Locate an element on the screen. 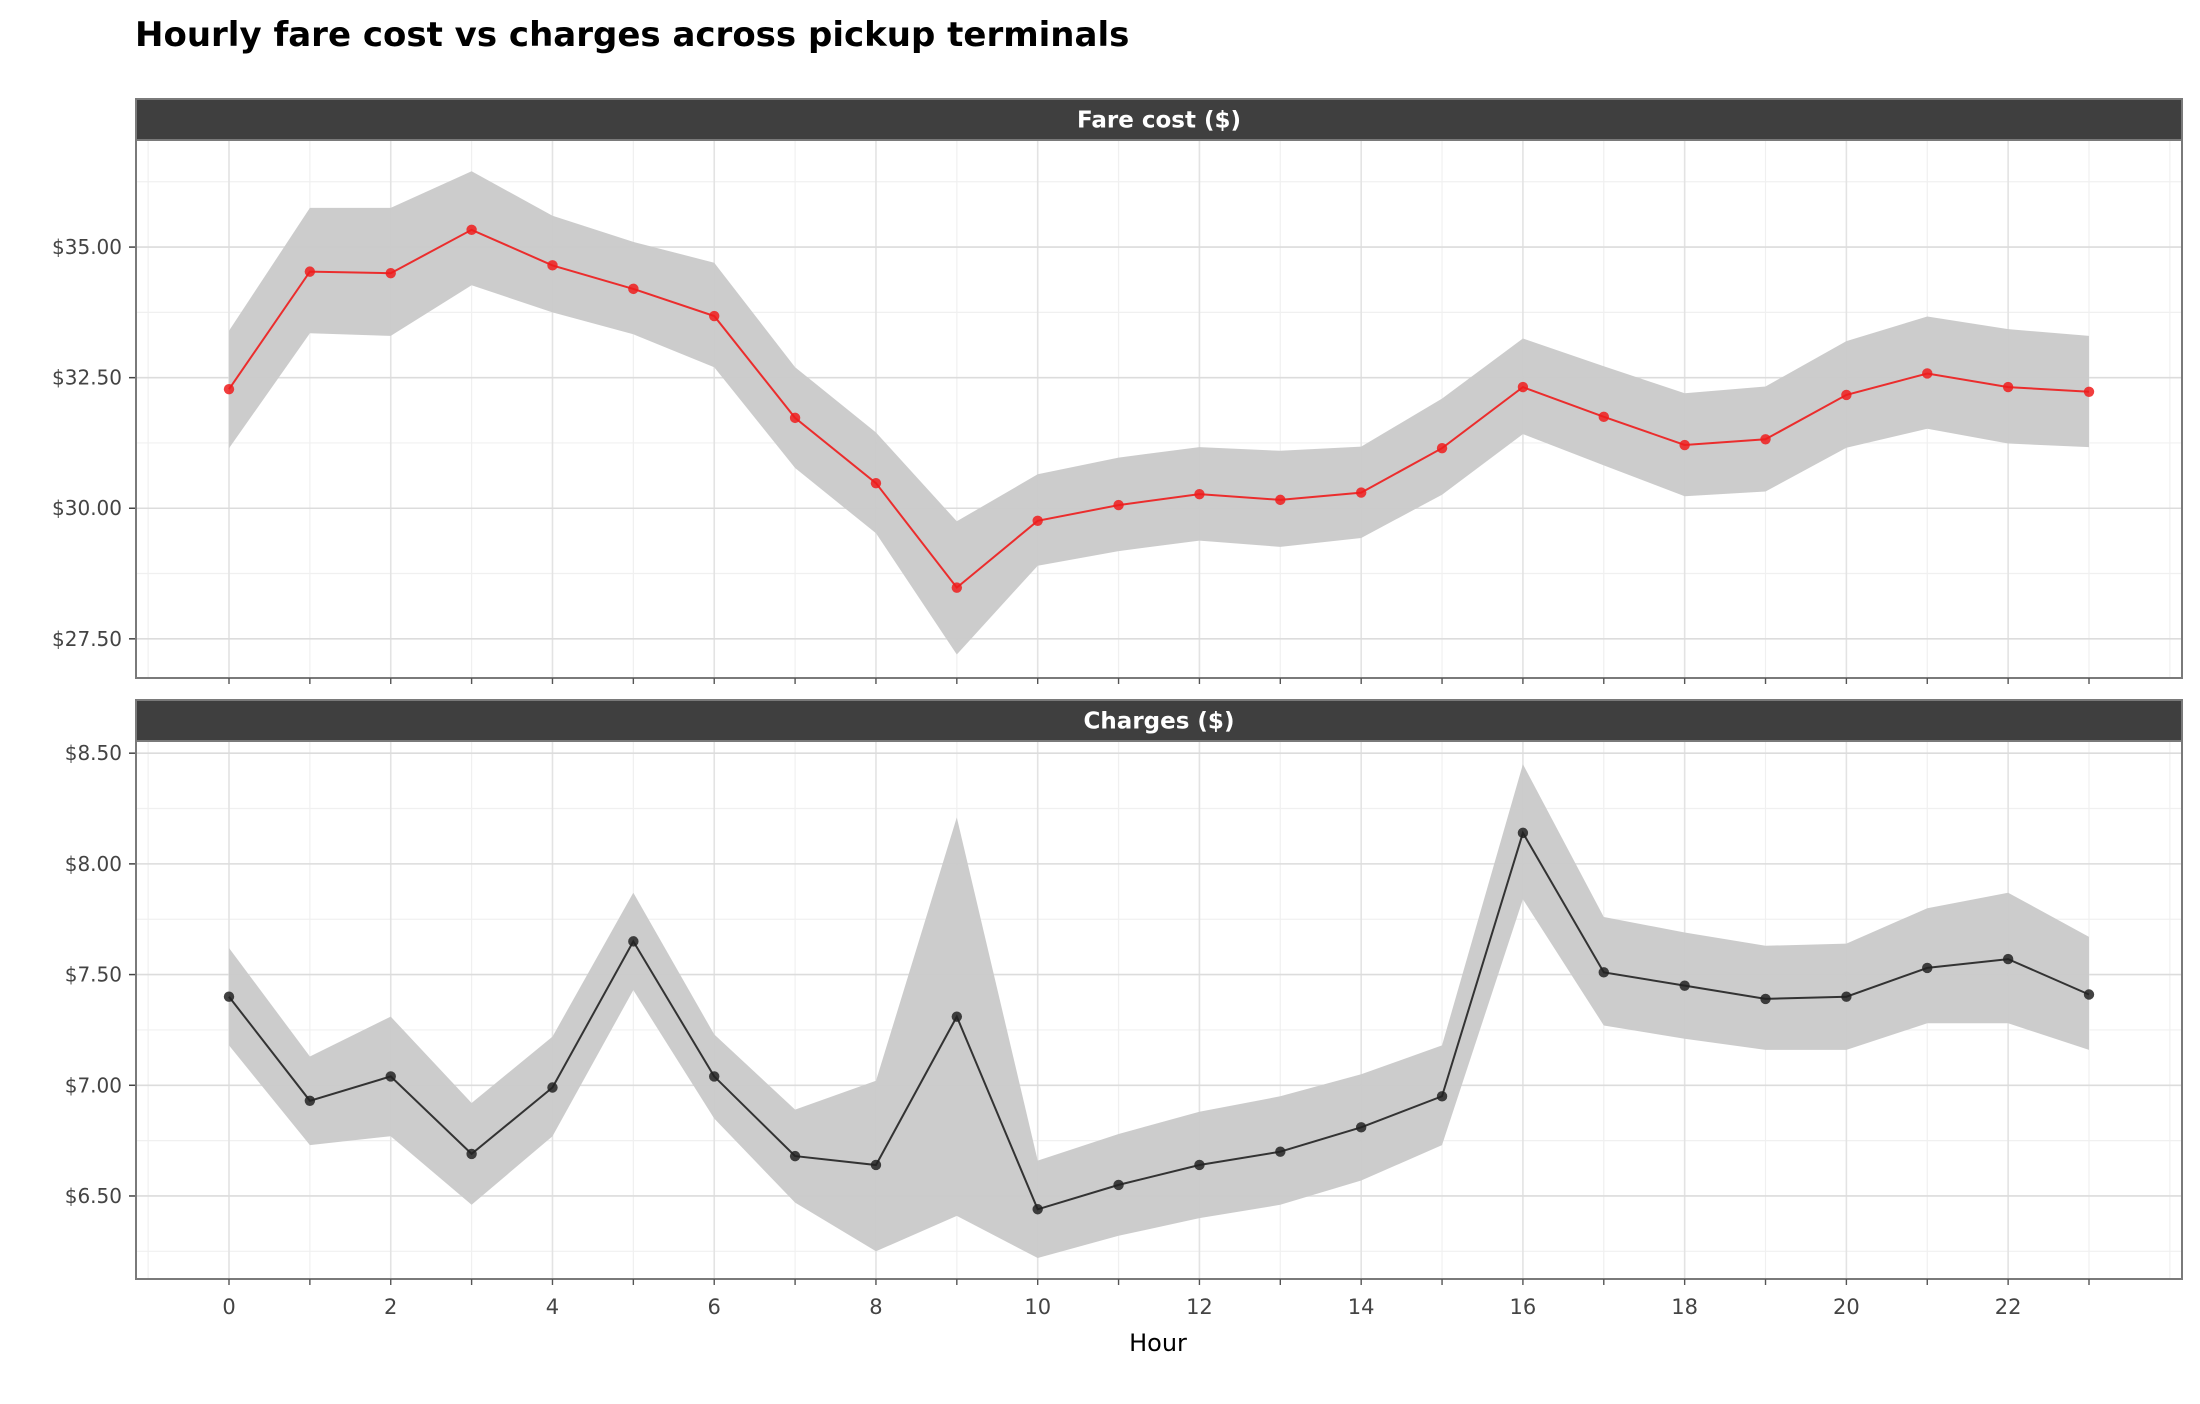 This screenshot has width=2200, height=1404. strip-label: Charges ($) is located at coordinates (1159, 722).